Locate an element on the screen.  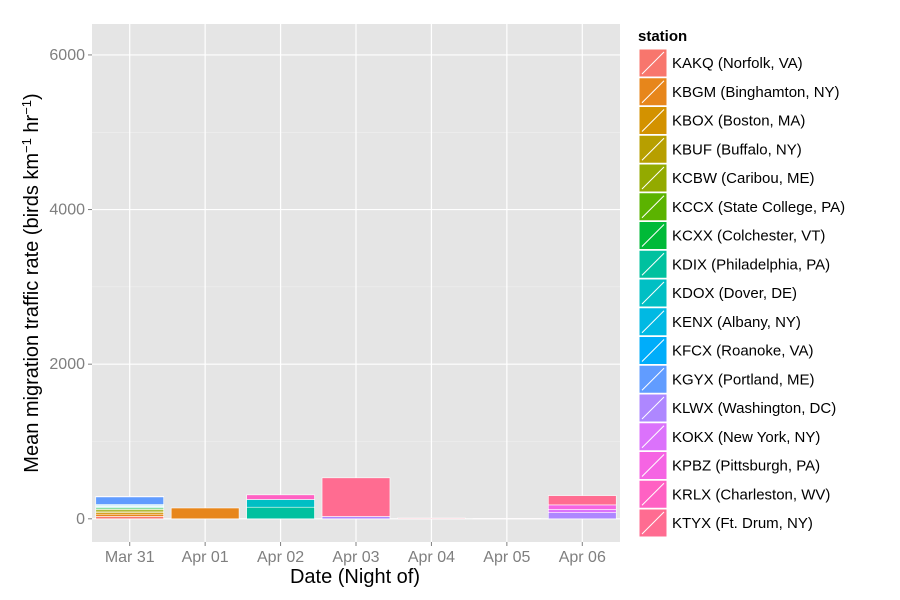
x-tick-label: Apr 05 is located at coordinates (506, 557).